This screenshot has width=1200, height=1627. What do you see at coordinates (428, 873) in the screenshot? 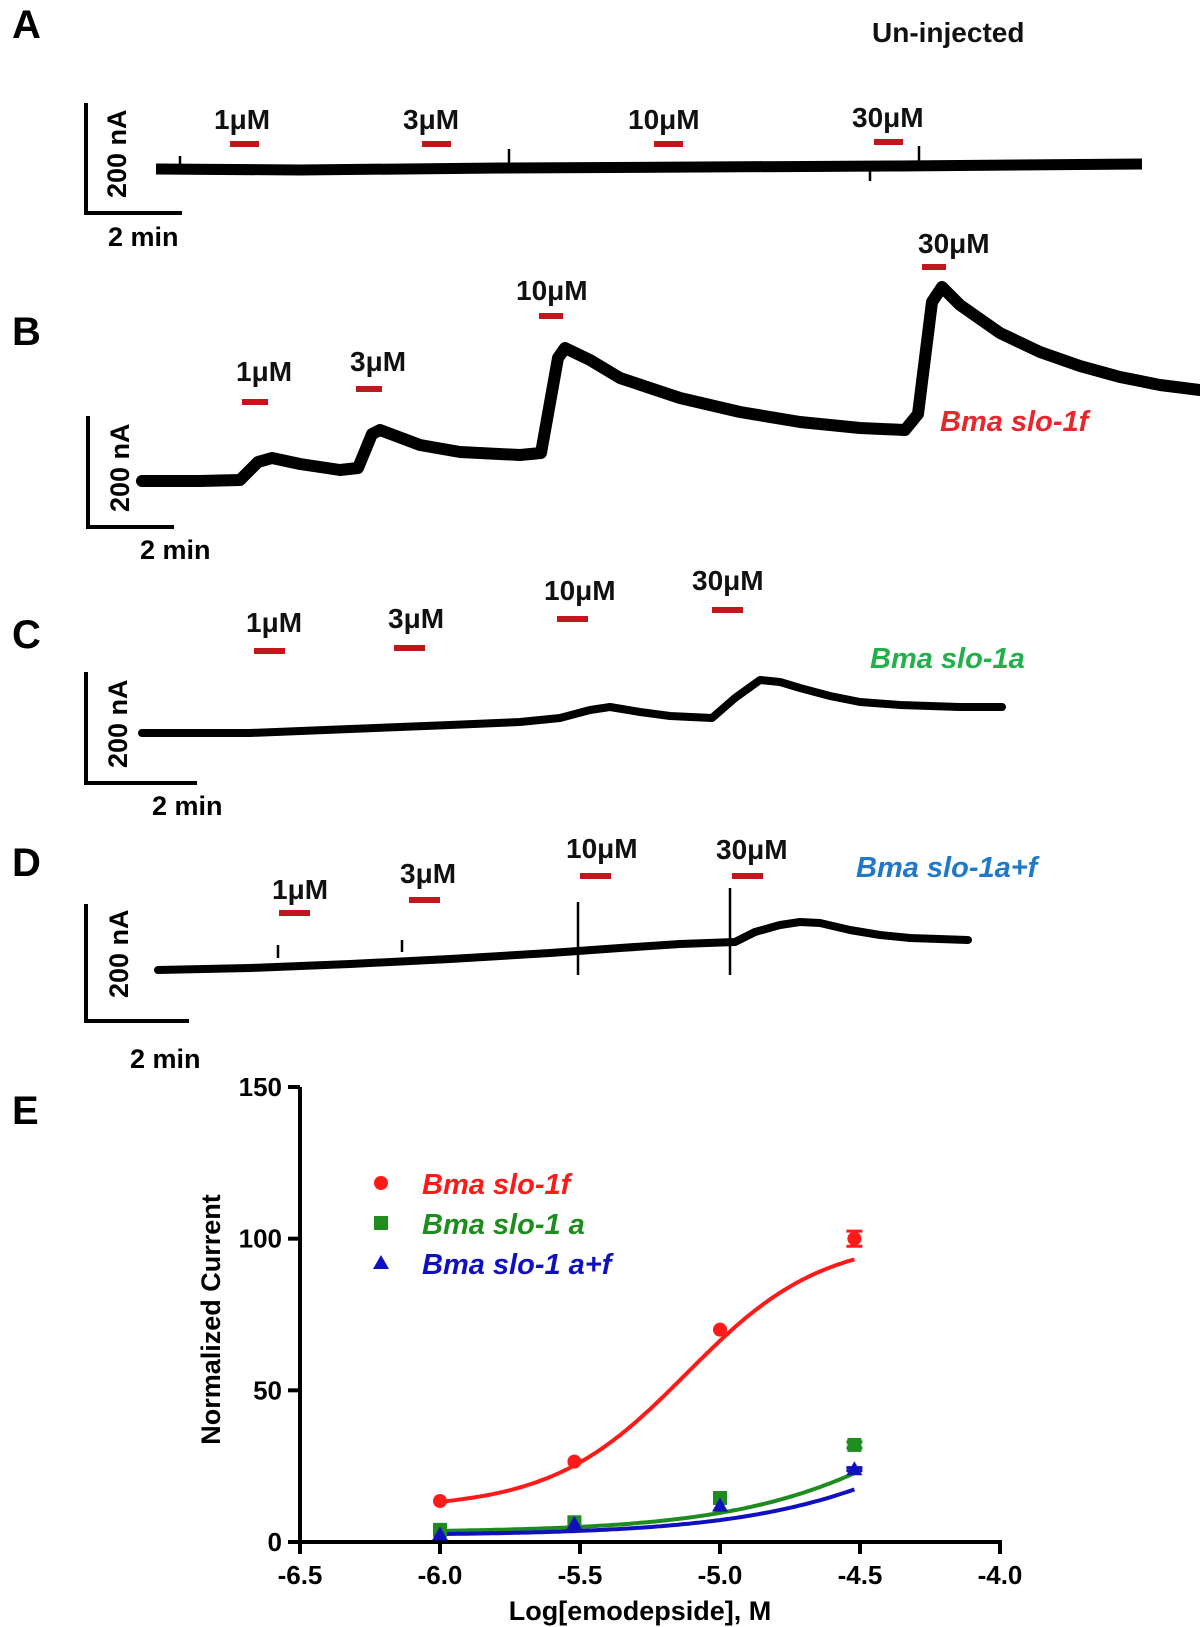
I see `conc-label-d-3: 3μM` at bounding box center [428, 873].